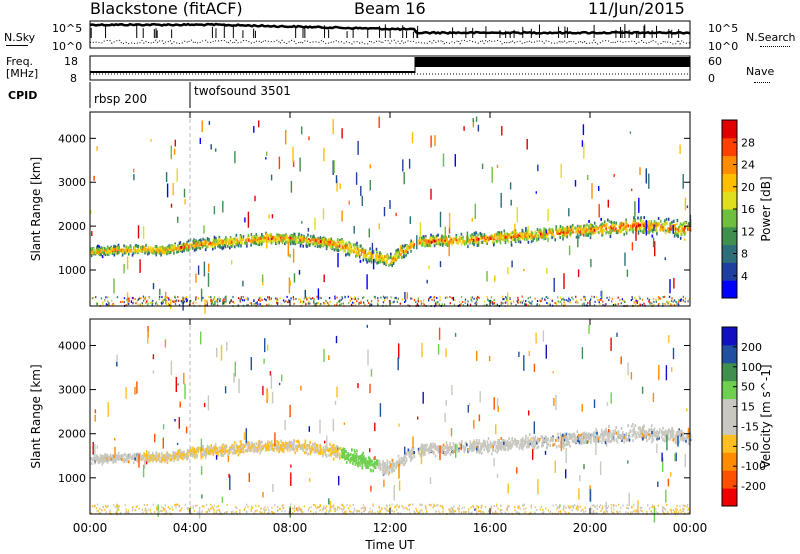  Describe the element at coordinates (711, 78) in the screenshot. I see `nave-tick-low: 0` at that location.